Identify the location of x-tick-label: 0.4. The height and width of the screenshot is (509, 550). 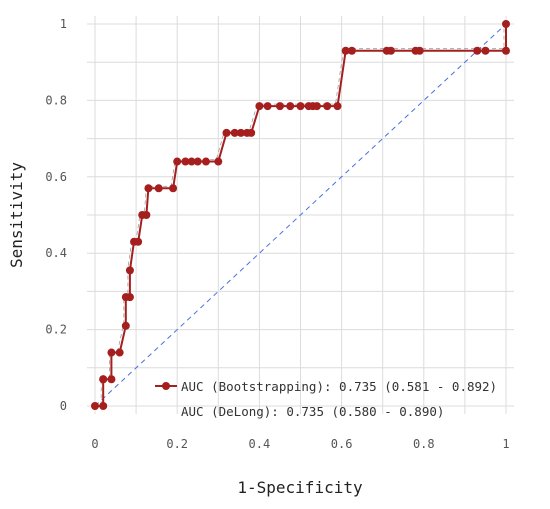
(260, 444).